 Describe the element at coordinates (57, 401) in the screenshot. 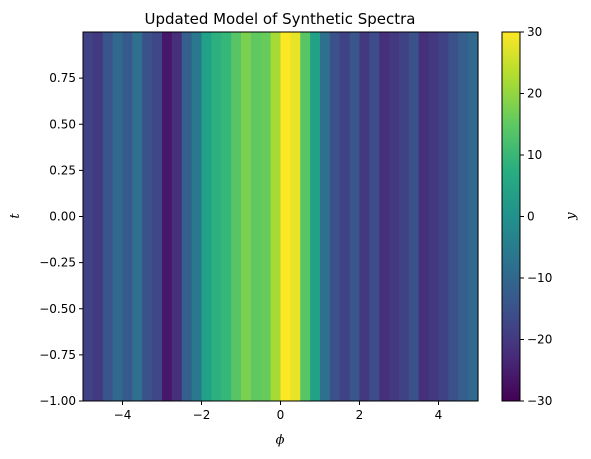

I see `y-tick-label: −1.00` at that location.